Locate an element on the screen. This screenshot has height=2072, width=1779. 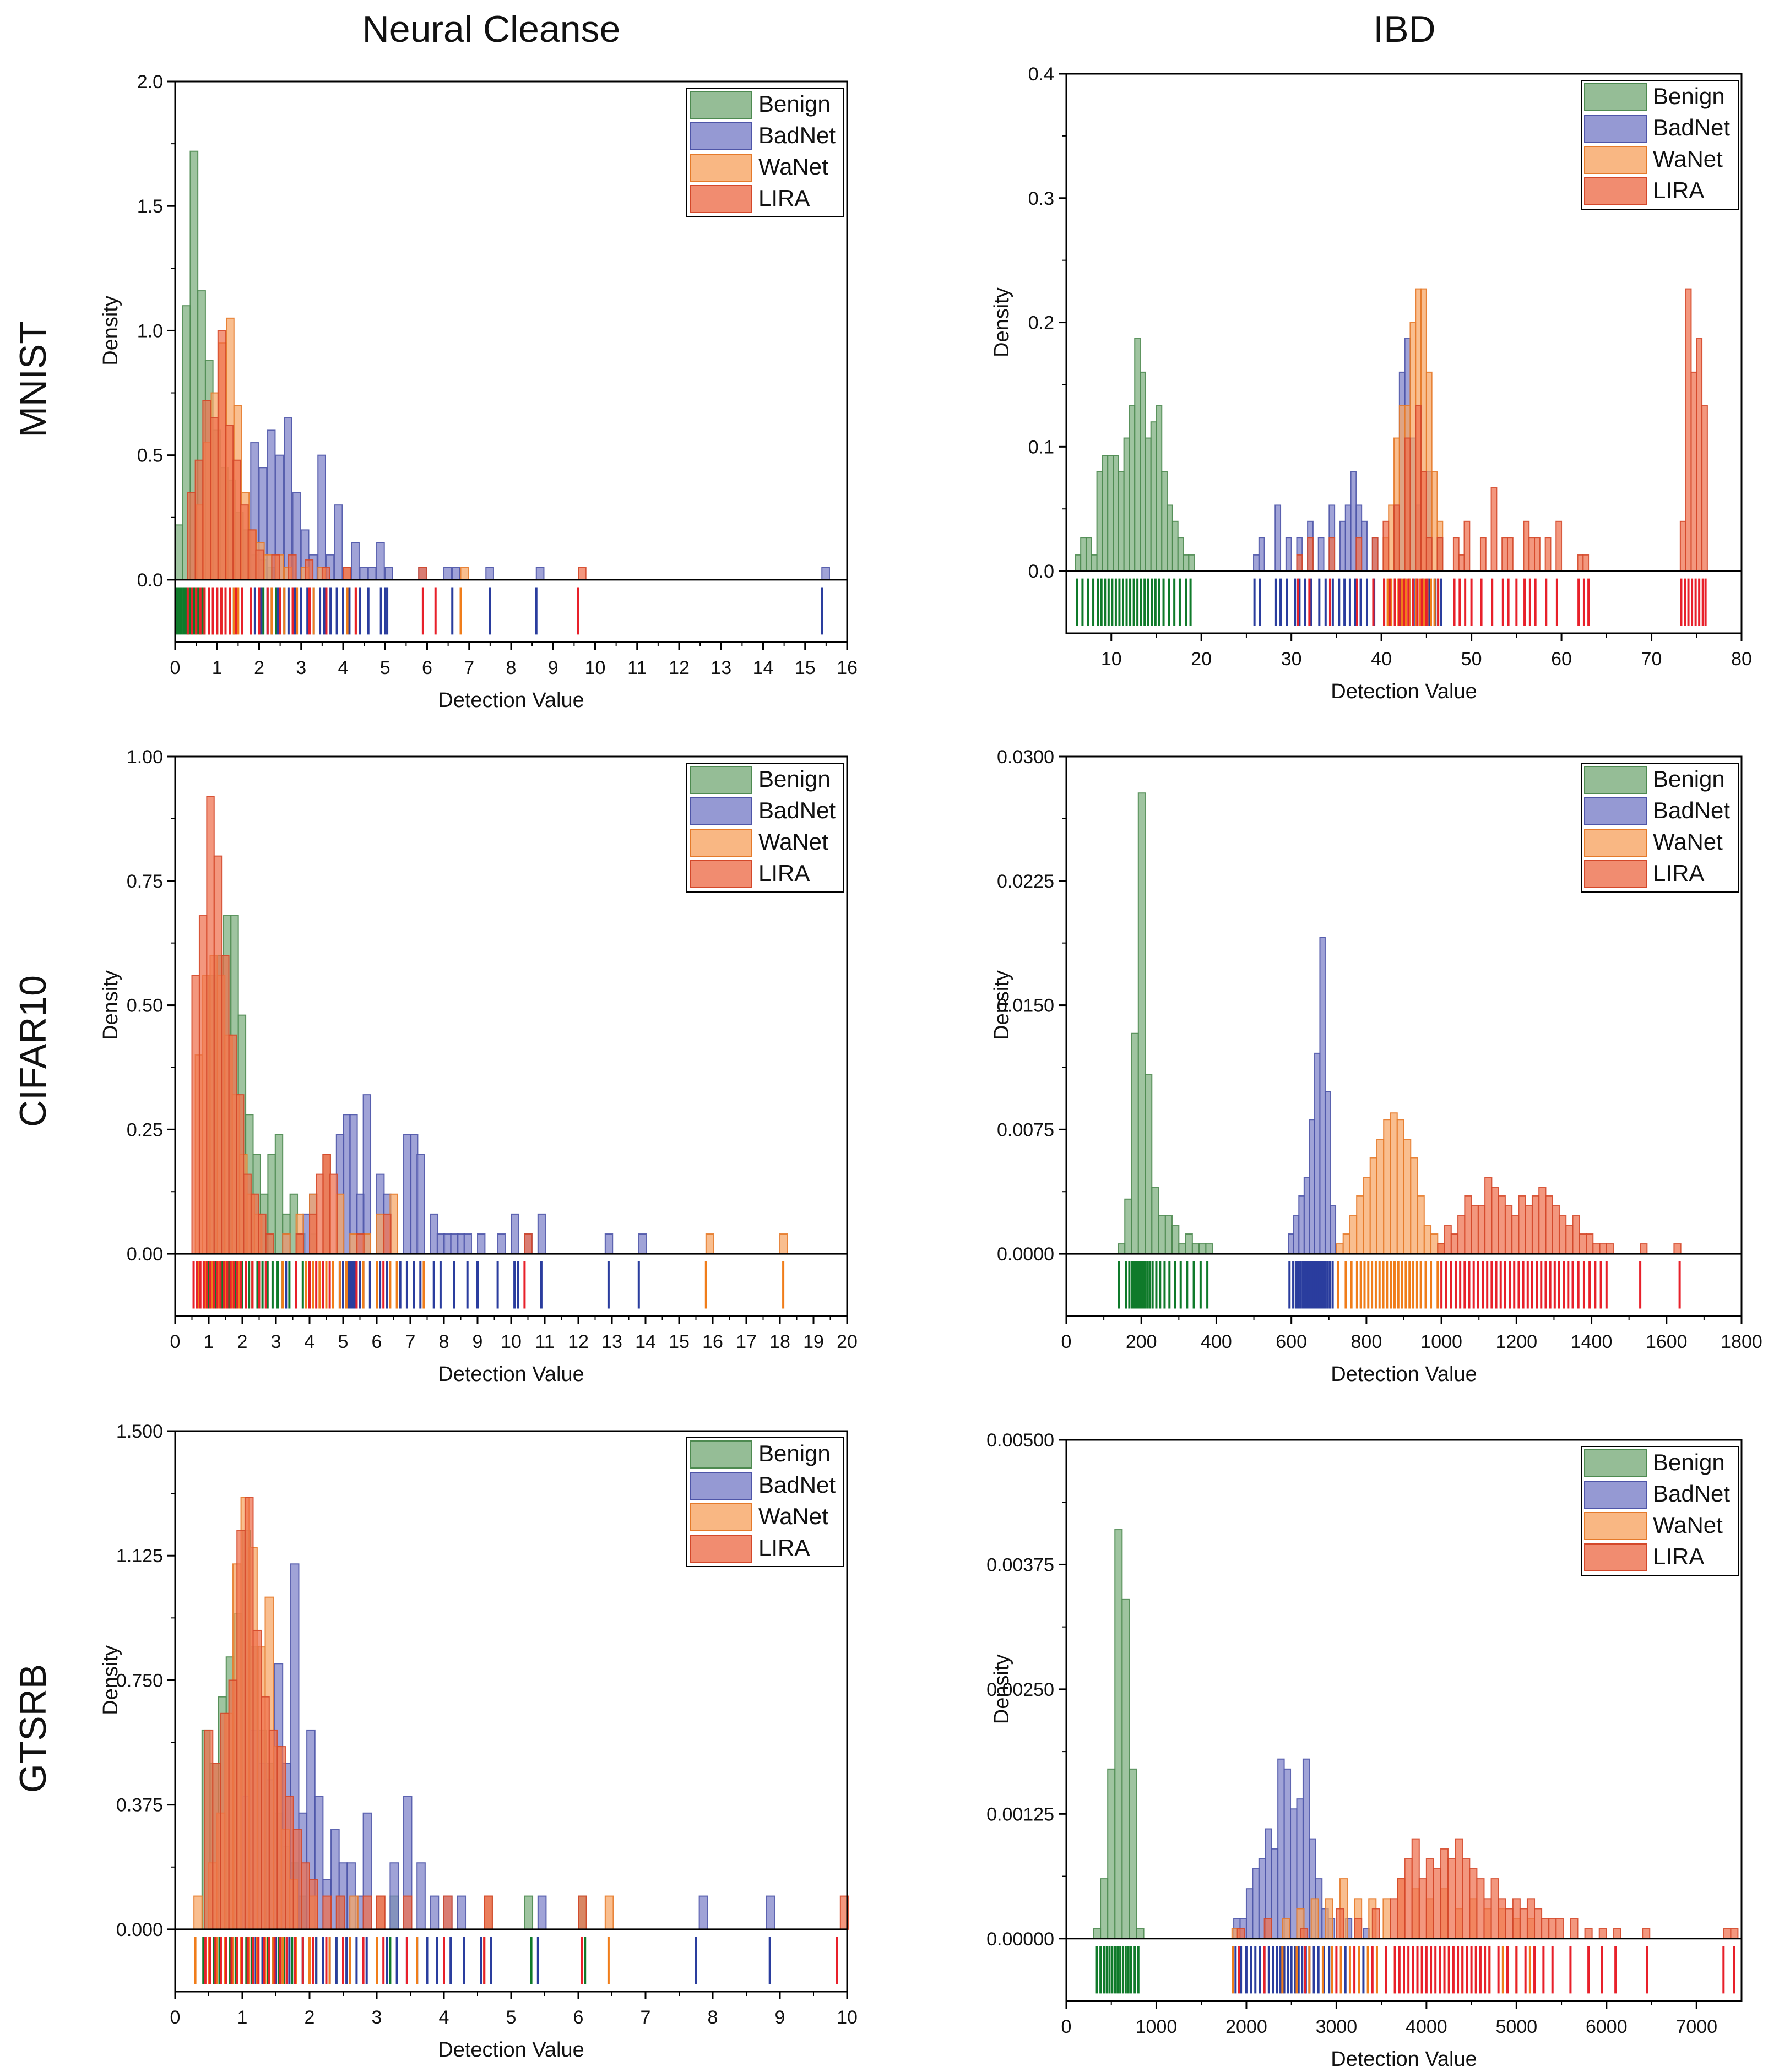
x-tick-label: 400 is located at coordinates (1216, 1341).